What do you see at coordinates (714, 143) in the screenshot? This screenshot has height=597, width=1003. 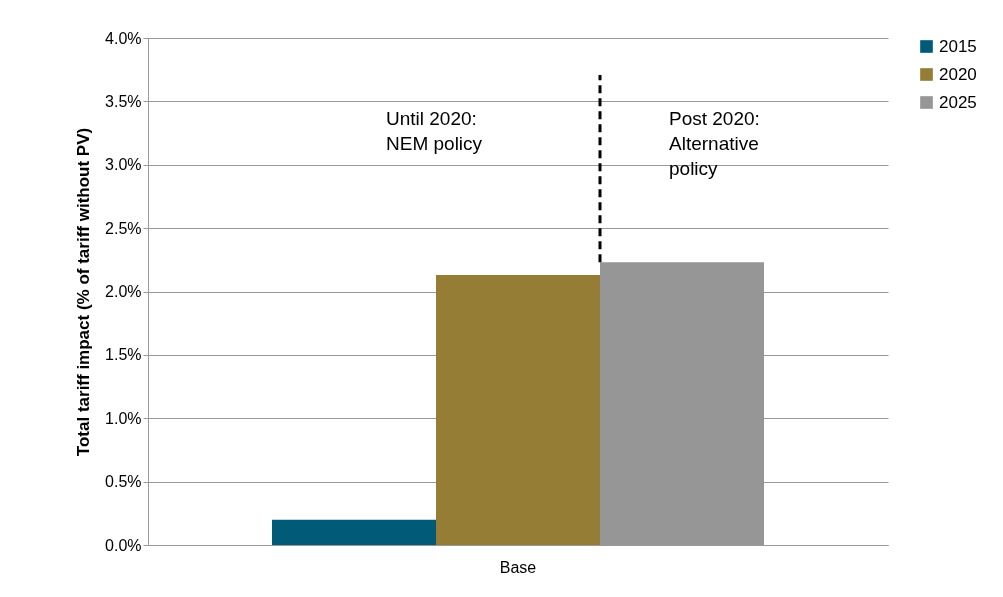 I see `annotation: Post 2020: Alternative policy` at bounding box center [714, 143].